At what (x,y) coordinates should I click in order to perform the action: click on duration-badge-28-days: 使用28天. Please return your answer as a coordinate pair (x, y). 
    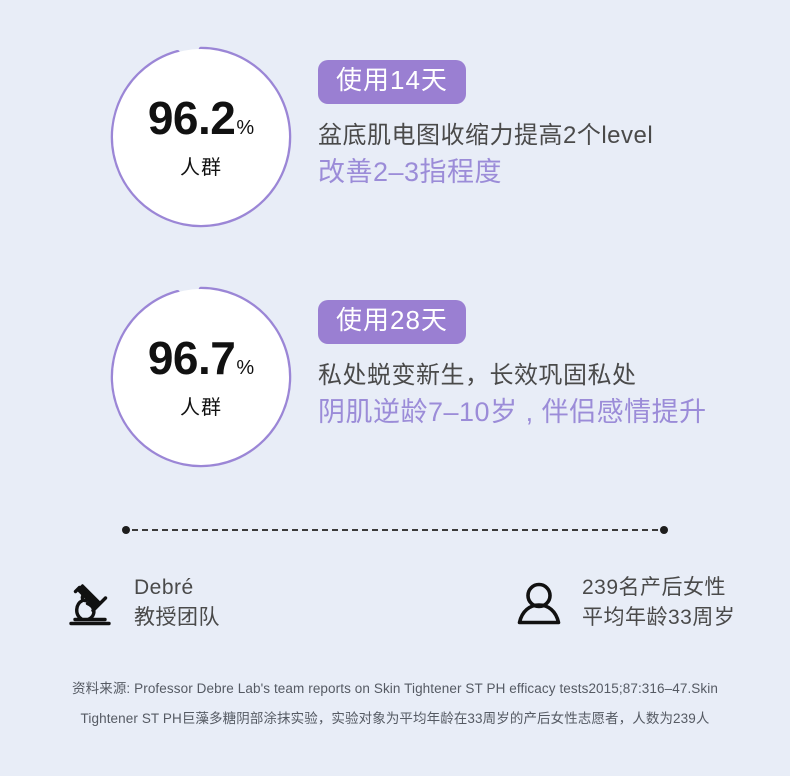
    Looking at the image, I should click on (392, 322).